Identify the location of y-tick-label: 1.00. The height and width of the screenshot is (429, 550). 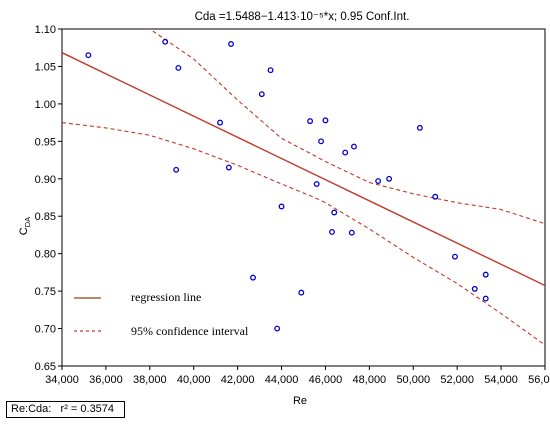
(45, 105).